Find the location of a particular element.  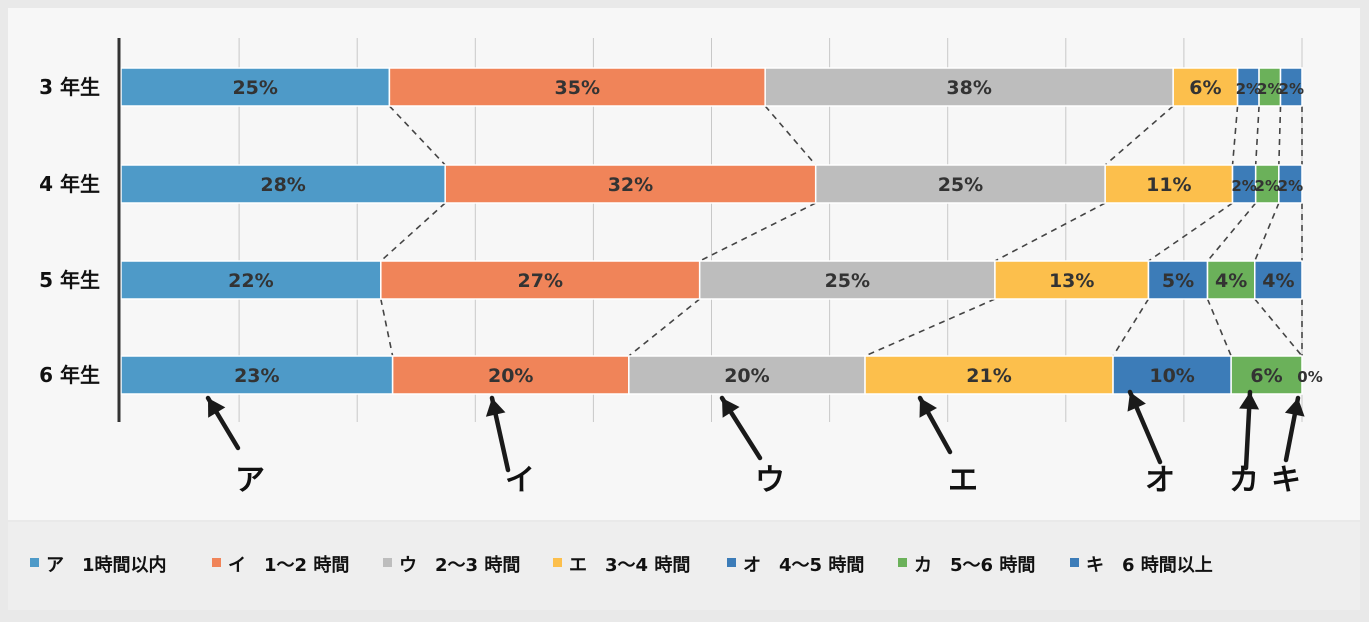

category-label: 3 年生 is located at coordinates (69, 87).